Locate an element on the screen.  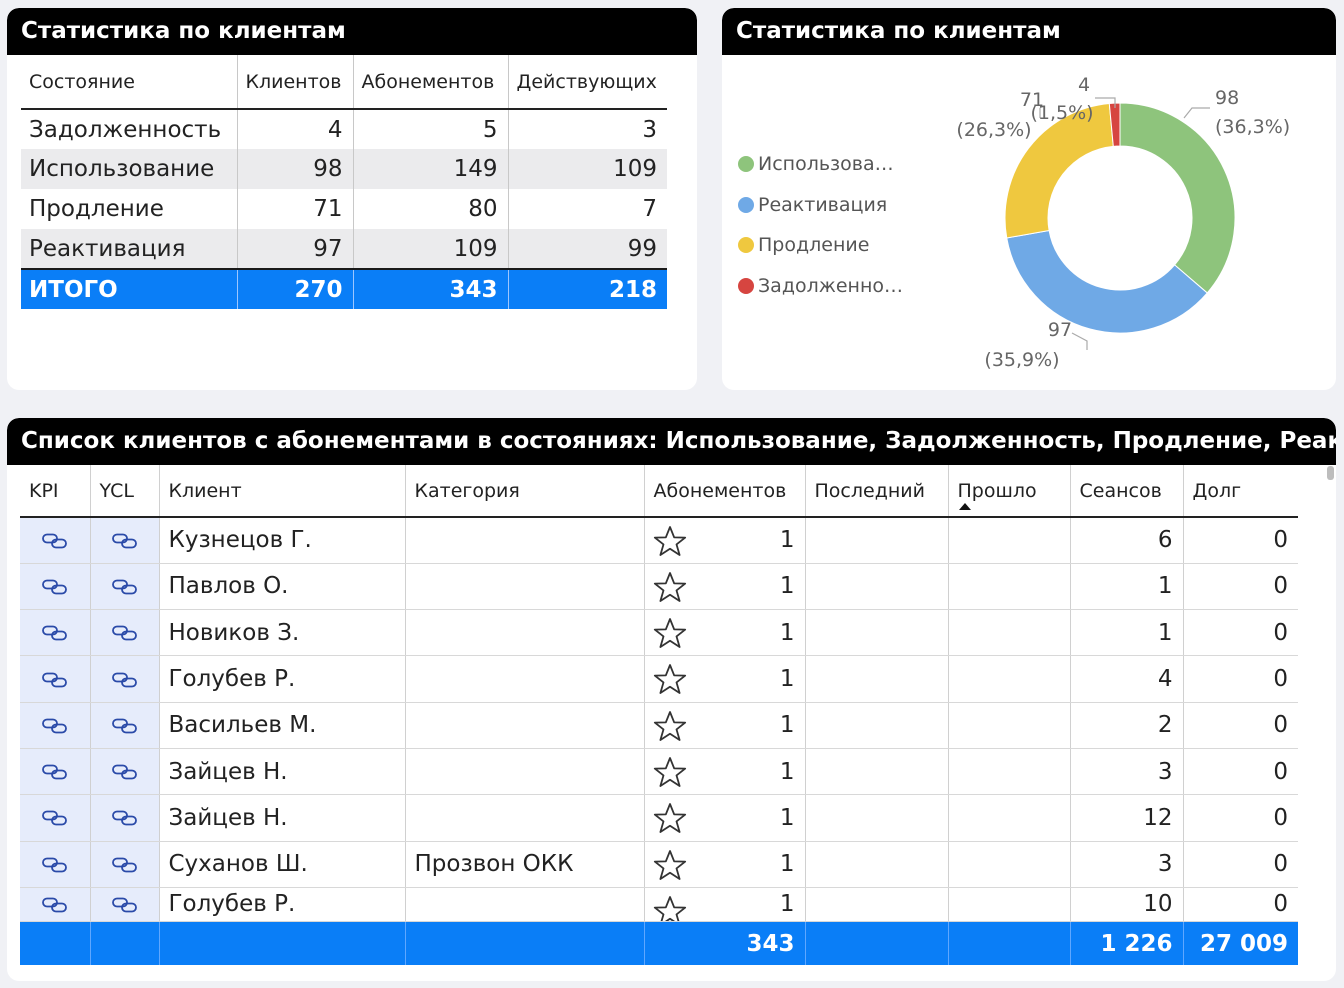
legend-label: Продление is located at coordinates (814, 245).